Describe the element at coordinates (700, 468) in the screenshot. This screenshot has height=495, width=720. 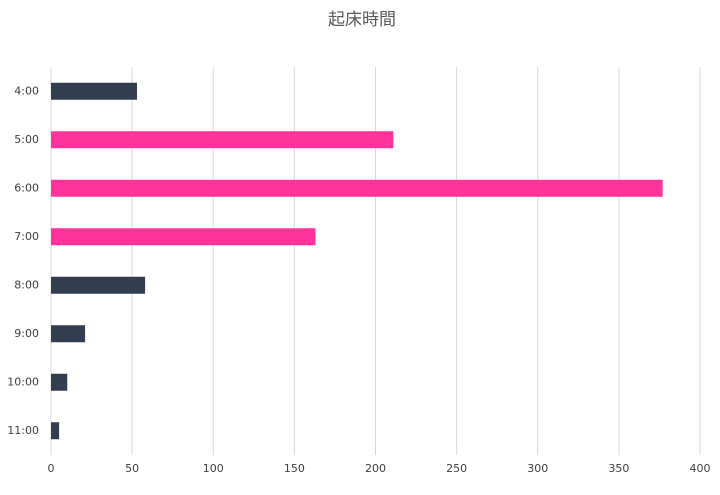
I see `x-tick-label: 400` at that location.